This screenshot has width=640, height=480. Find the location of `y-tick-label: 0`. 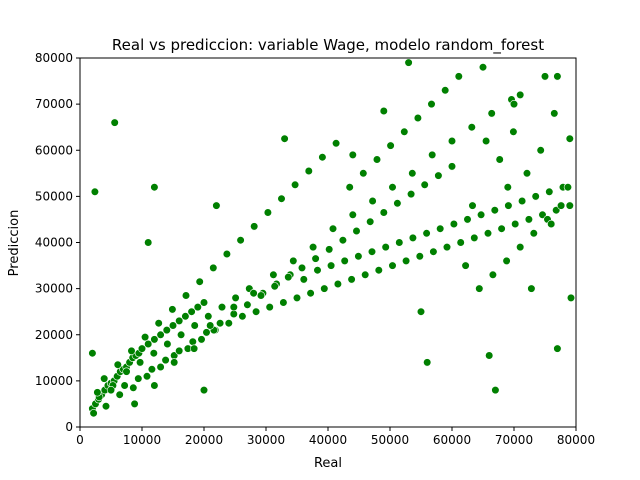

y-tick-label: 0 is located at coordinates (69, 427).